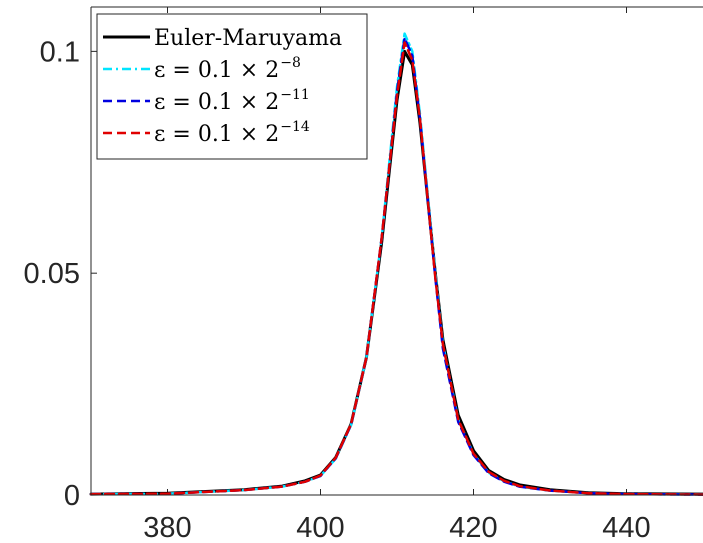  I want to click on legend-label-1: ε = 0.1 × 2, so click(216, 70).